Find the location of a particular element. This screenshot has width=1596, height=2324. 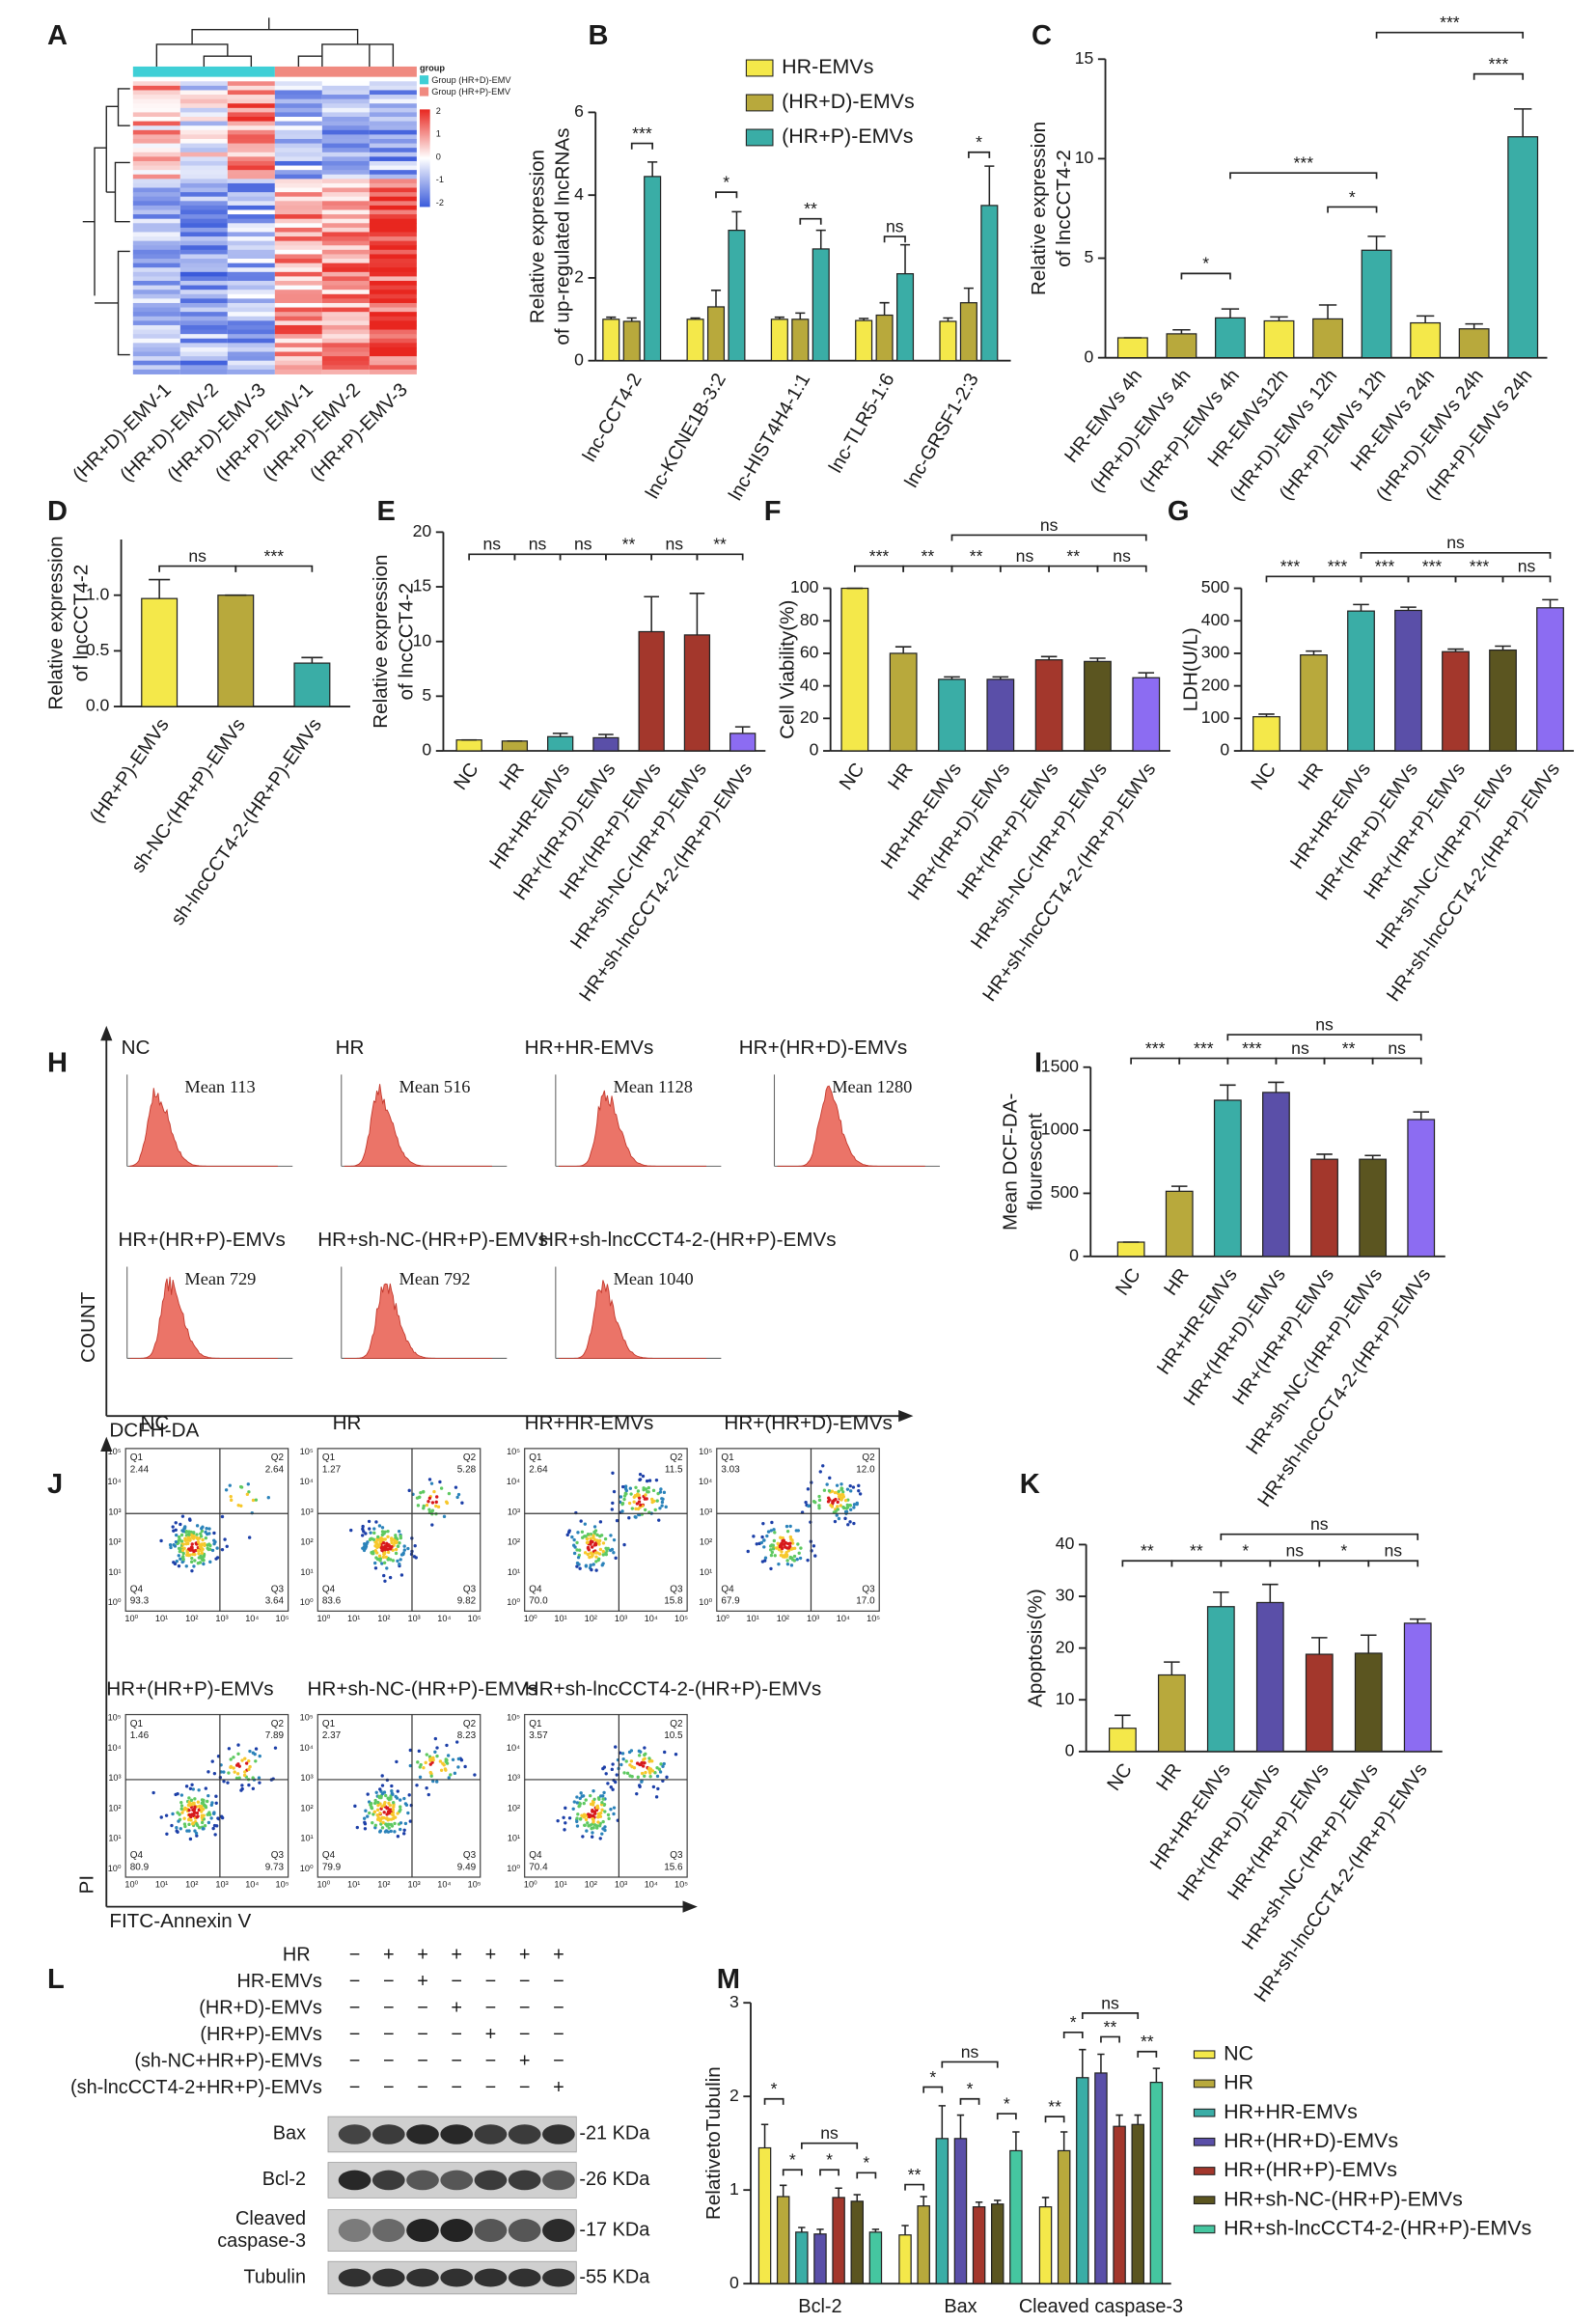

scatter-frame is located at coordinates (399, 1795).